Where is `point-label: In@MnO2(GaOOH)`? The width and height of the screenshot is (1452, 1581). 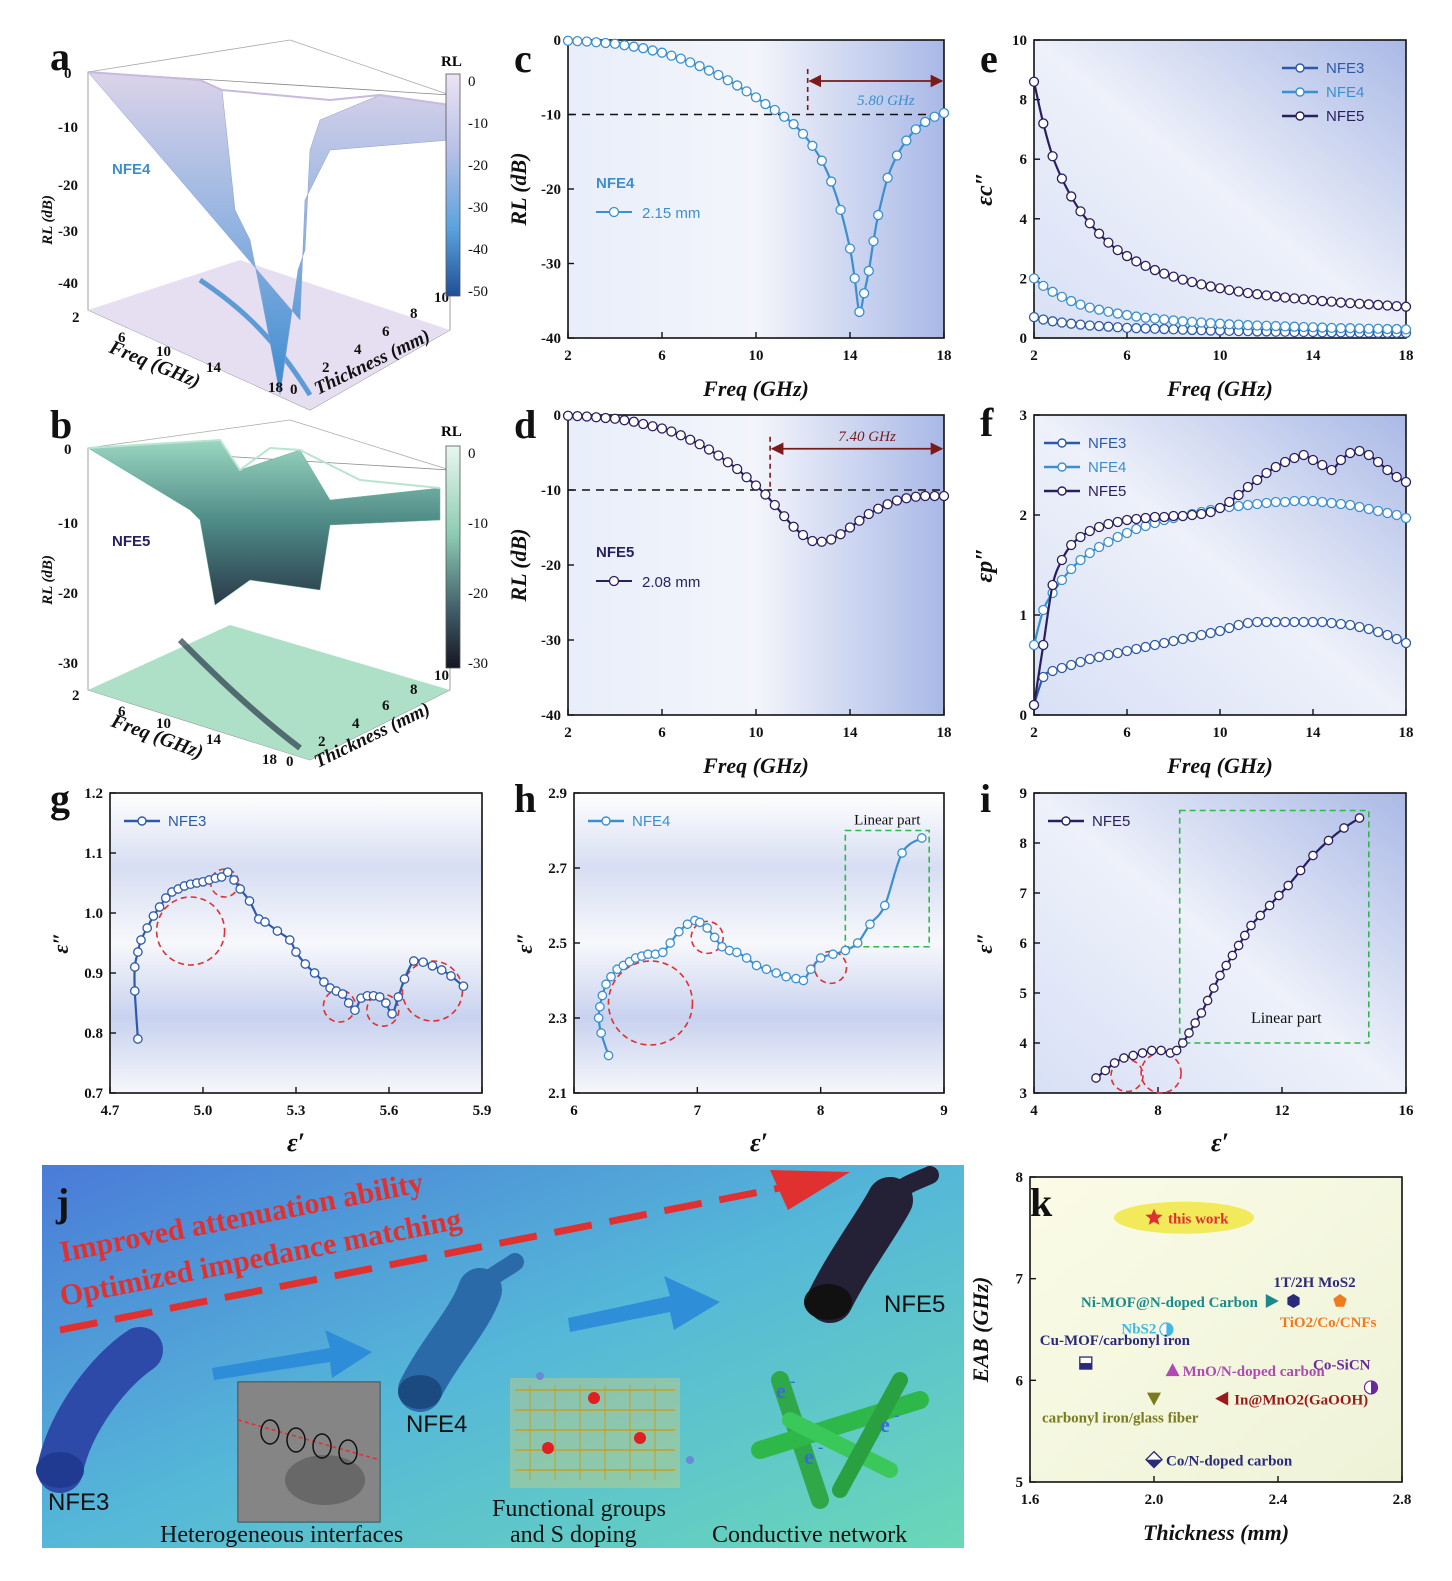 point-label: In@MnO2(GaOOH) is located at coordinates (1301, 1401).